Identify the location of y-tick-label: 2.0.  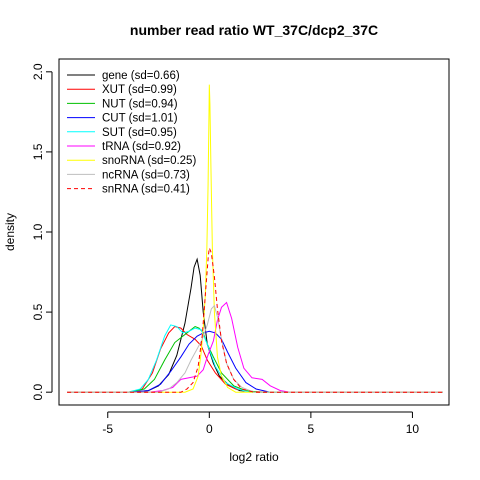
(38, 71).